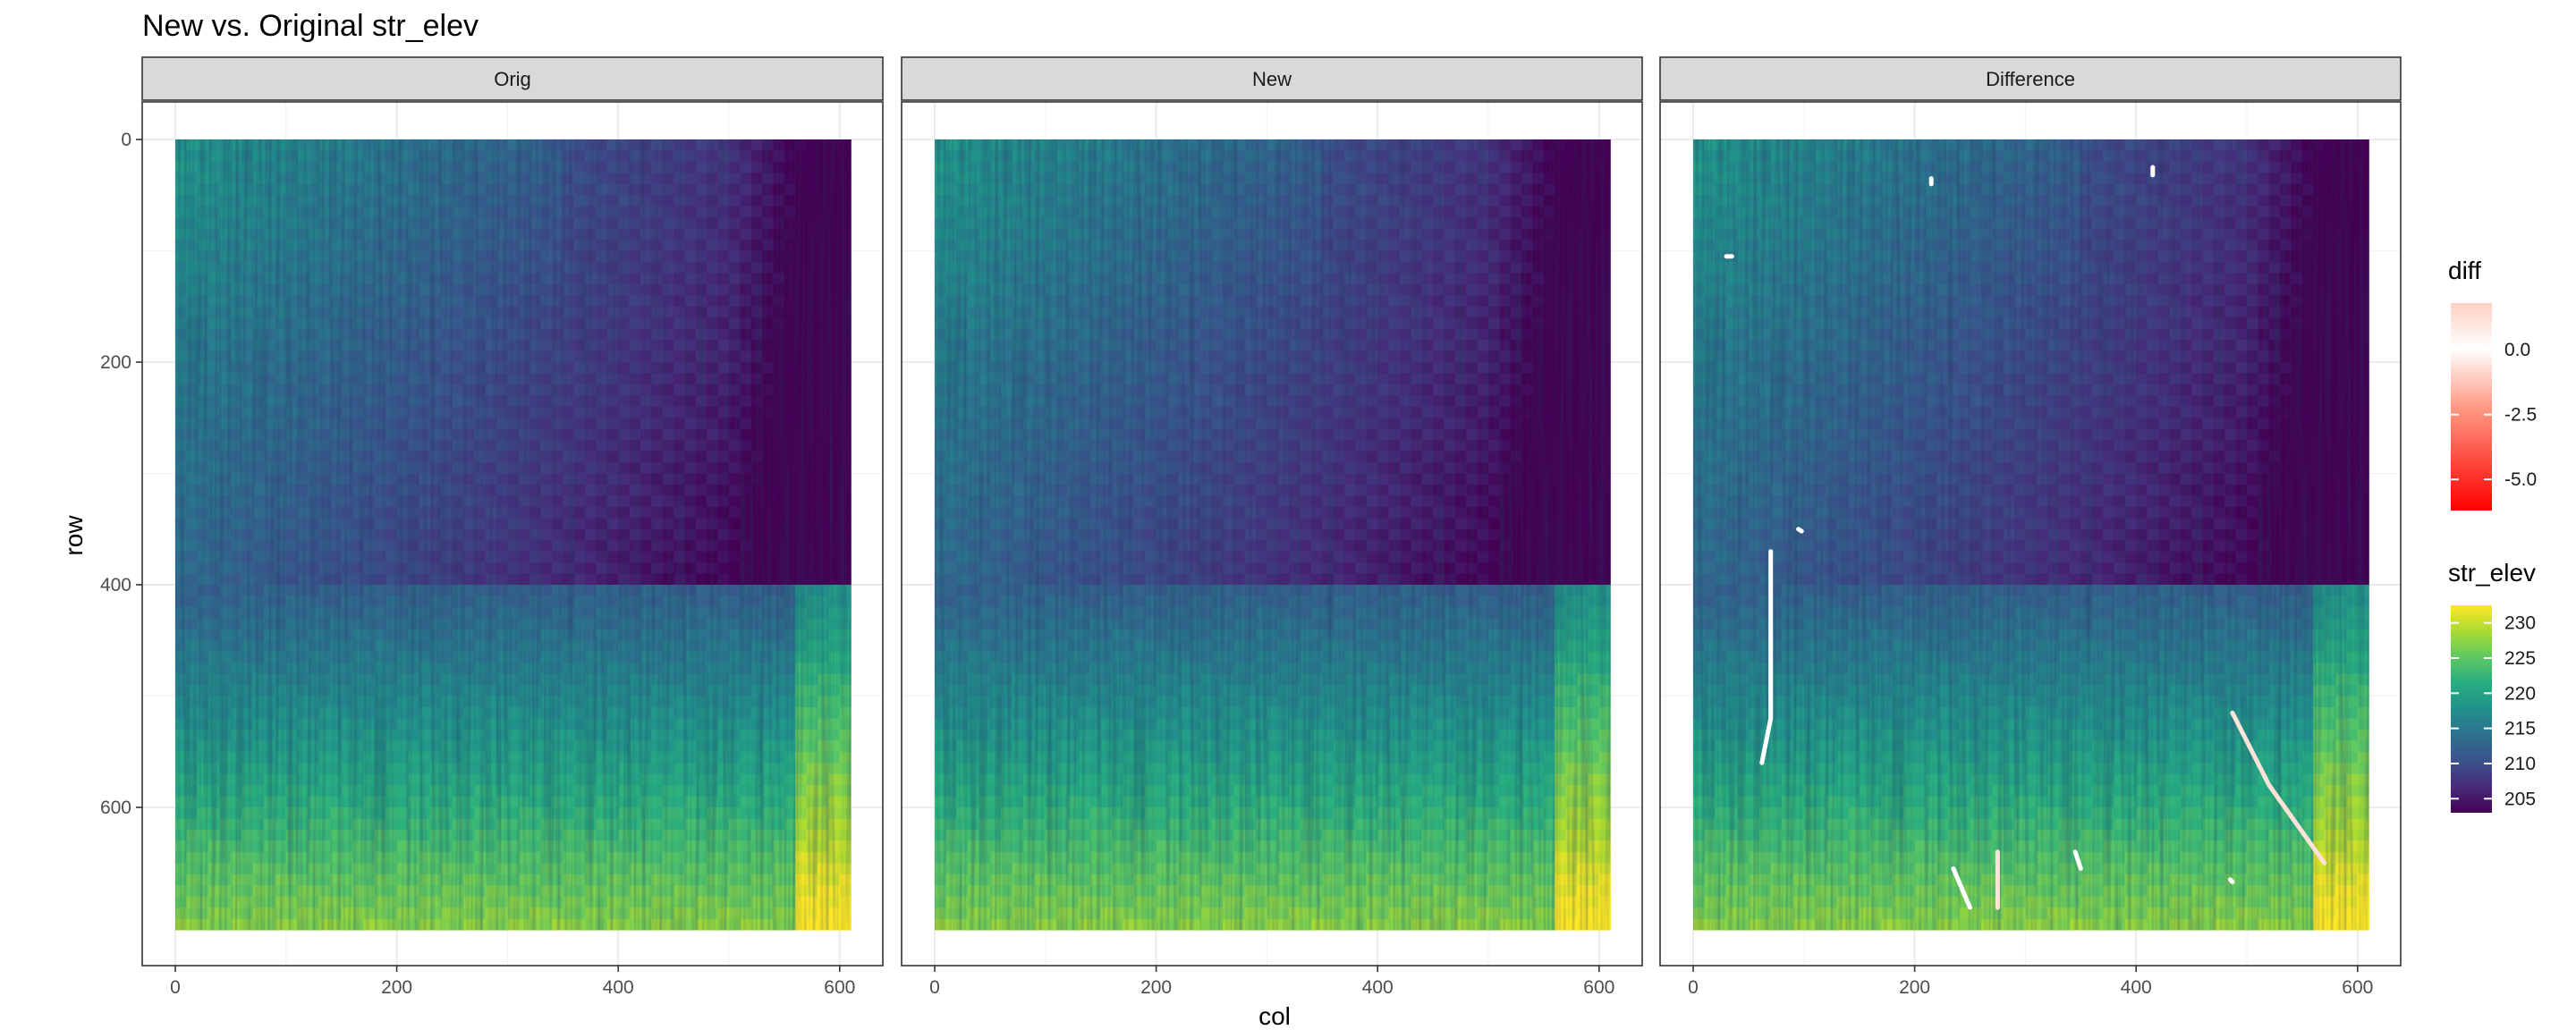 The width and height of the screenshot is (2576, 1030). What do you see at coordinates (115, 585) in the screenshot?
I see `y-tick-label: 400` at bounding box center [115, 585].